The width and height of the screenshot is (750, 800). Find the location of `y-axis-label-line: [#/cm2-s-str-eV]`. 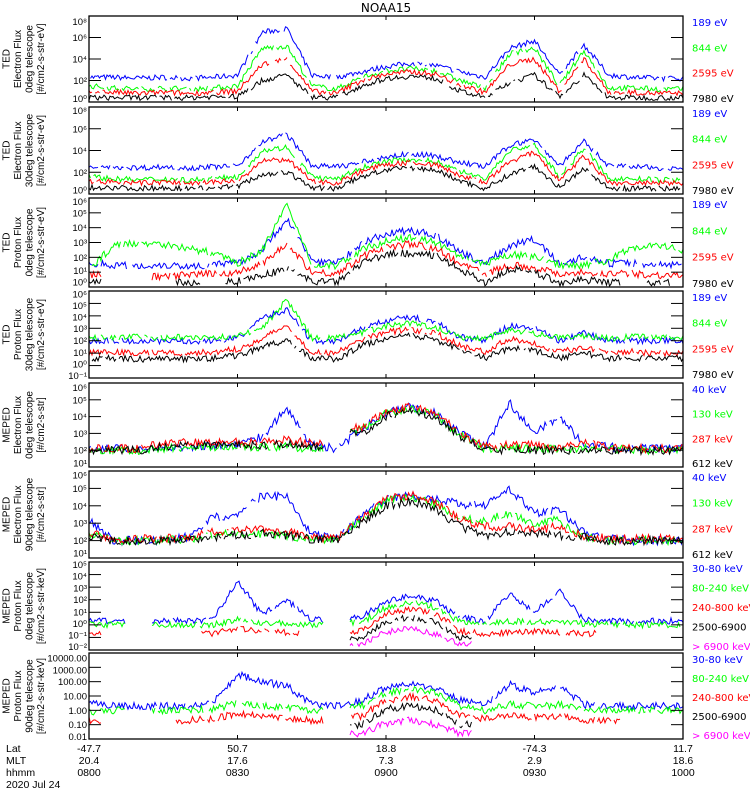

y-axis-label-line: [#/cm2-s-str-eV] is located at coordinates (41, 150).